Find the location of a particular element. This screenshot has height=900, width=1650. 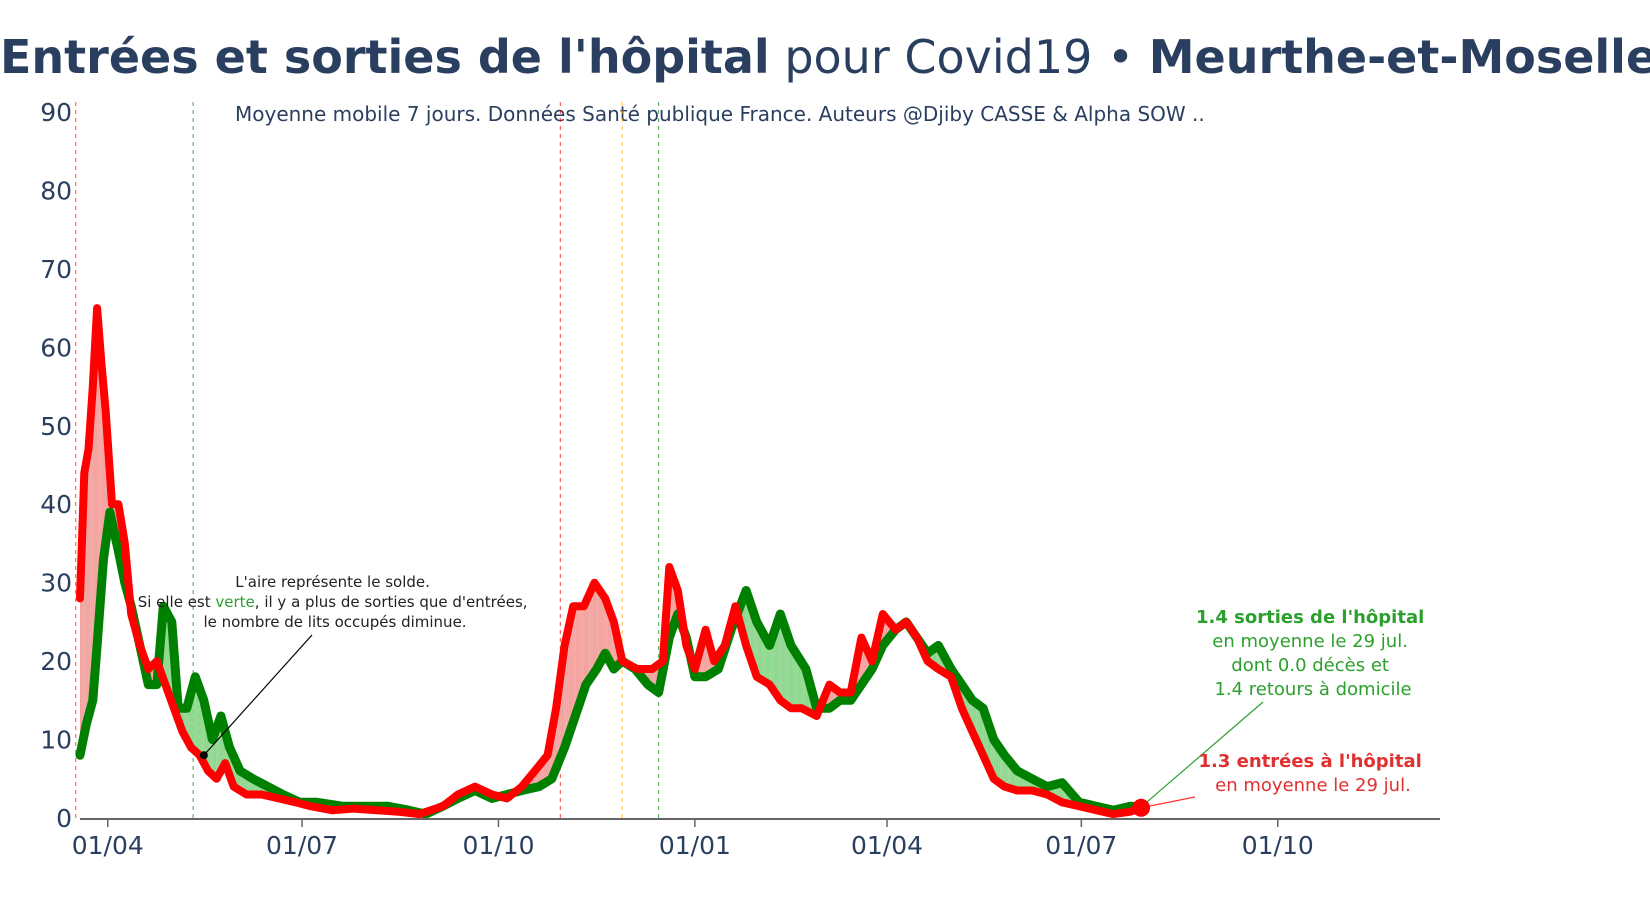

solde-line3: le nombre de lits occupés diminue. is located at coordinates (334, 622).